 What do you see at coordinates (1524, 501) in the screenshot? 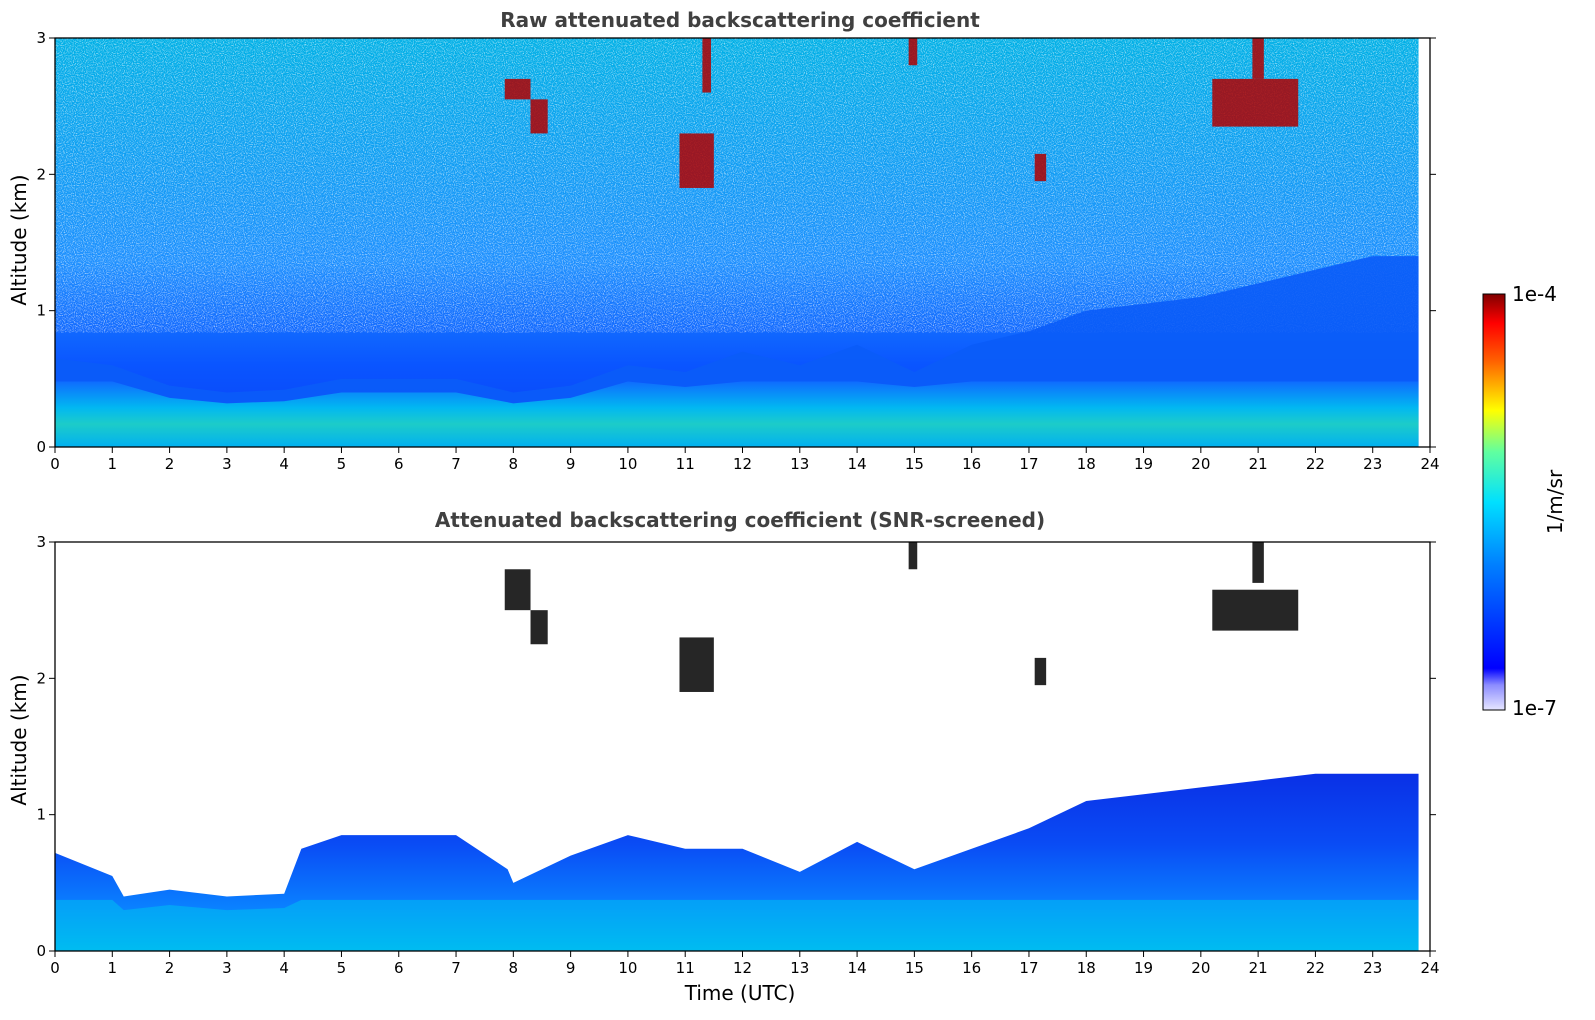
I see `colorbar: 1e-4 1e-7 1/m/sr` at bounding box center [1524, 501].